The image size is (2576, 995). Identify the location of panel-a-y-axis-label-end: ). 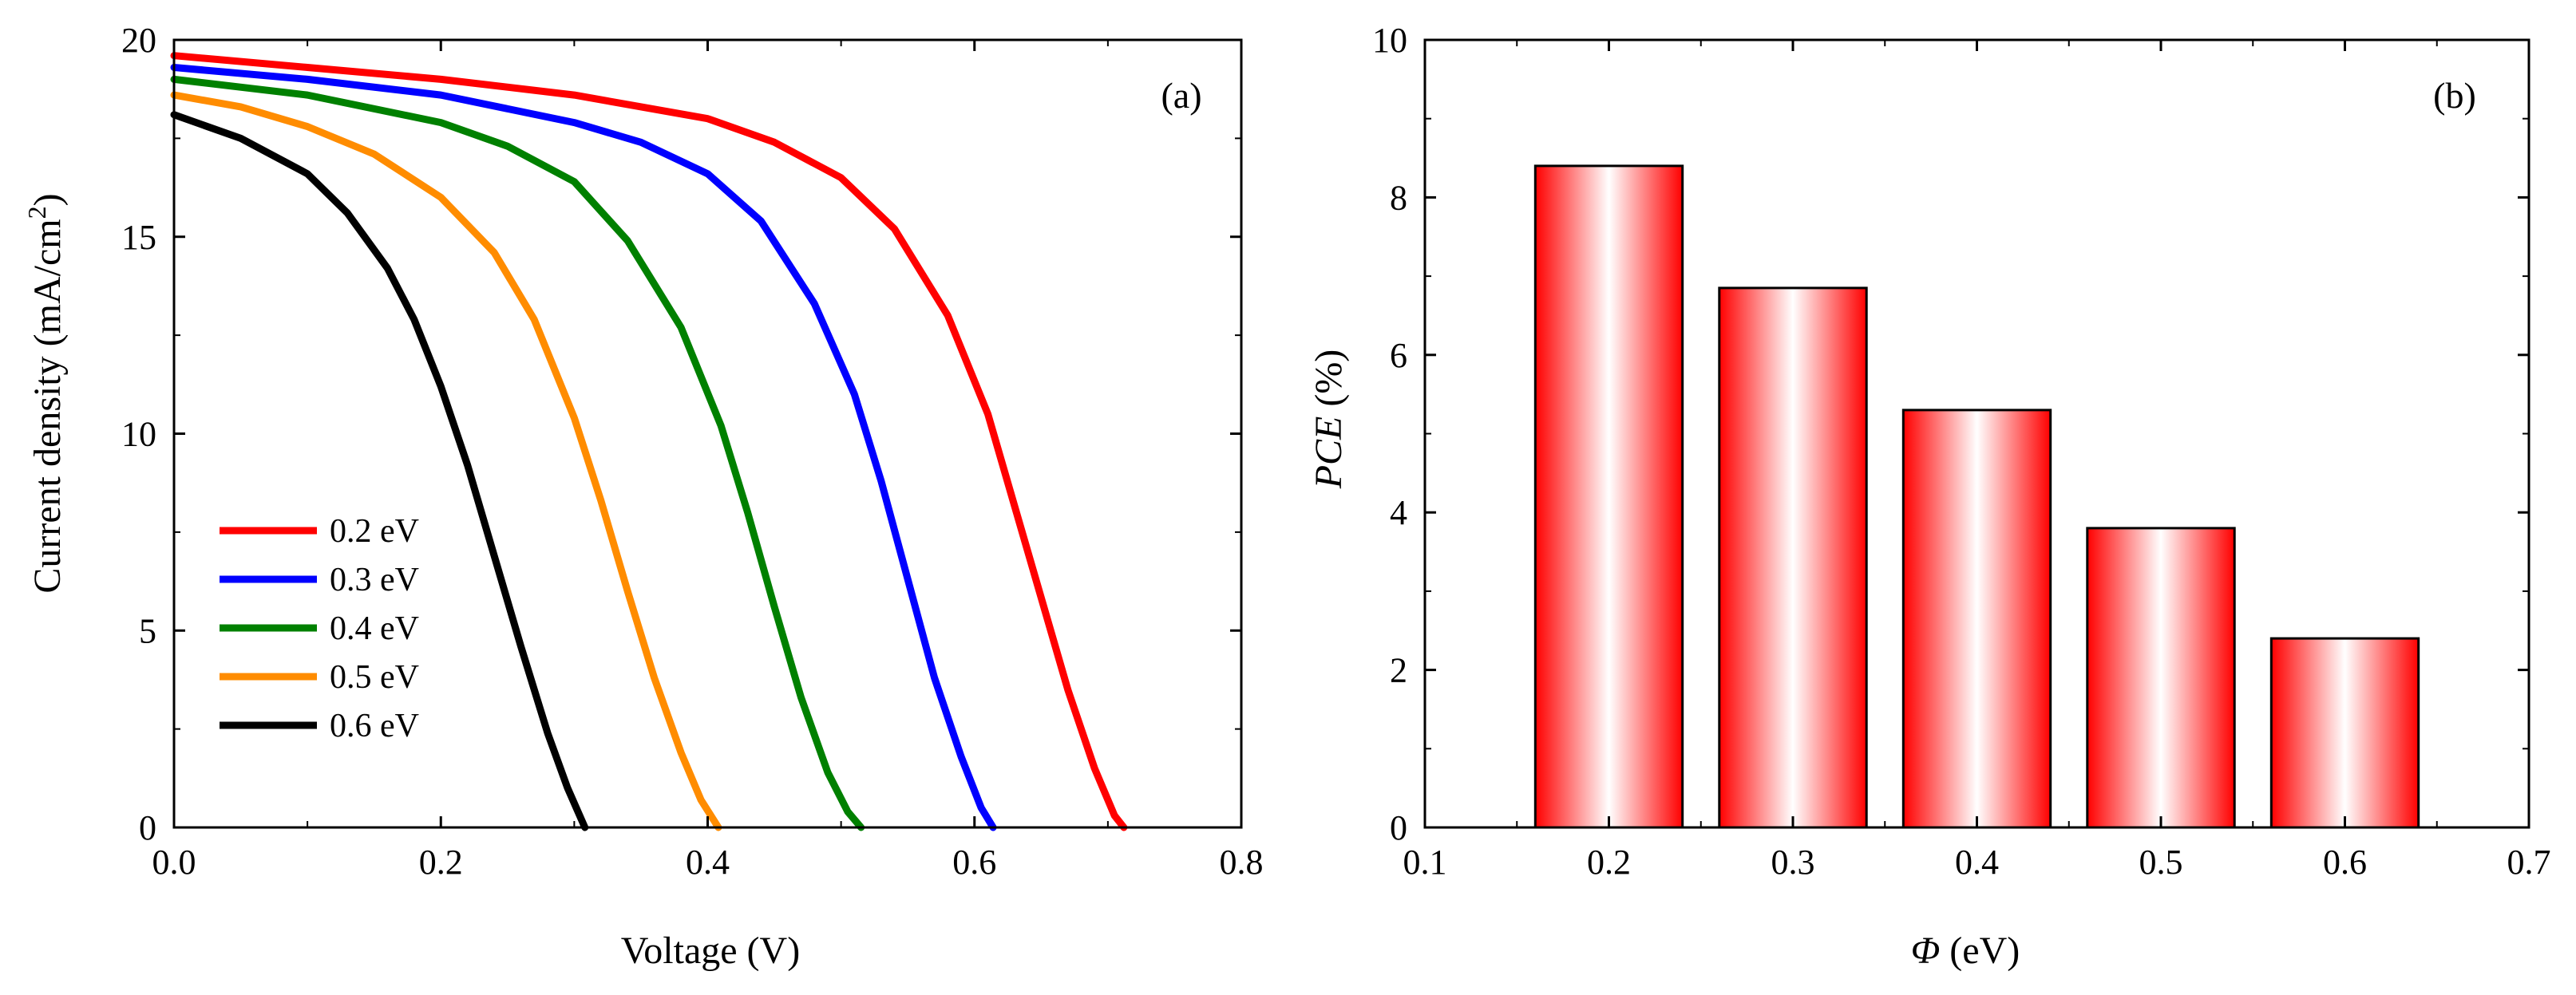
(47, 199).